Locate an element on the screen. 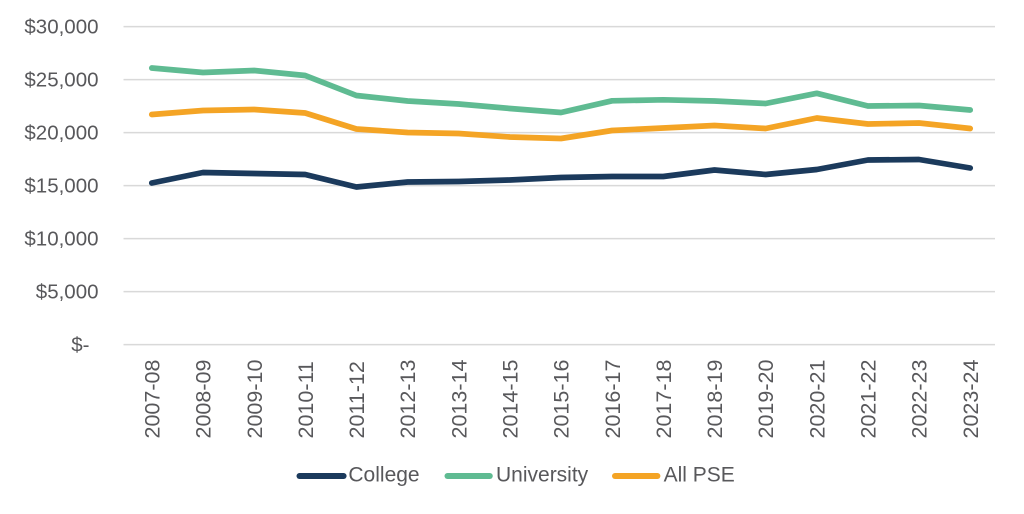 The height and width of the screenshot is (514, 1024). svg-text: 2010-11 is located at coordinates (306, 399).